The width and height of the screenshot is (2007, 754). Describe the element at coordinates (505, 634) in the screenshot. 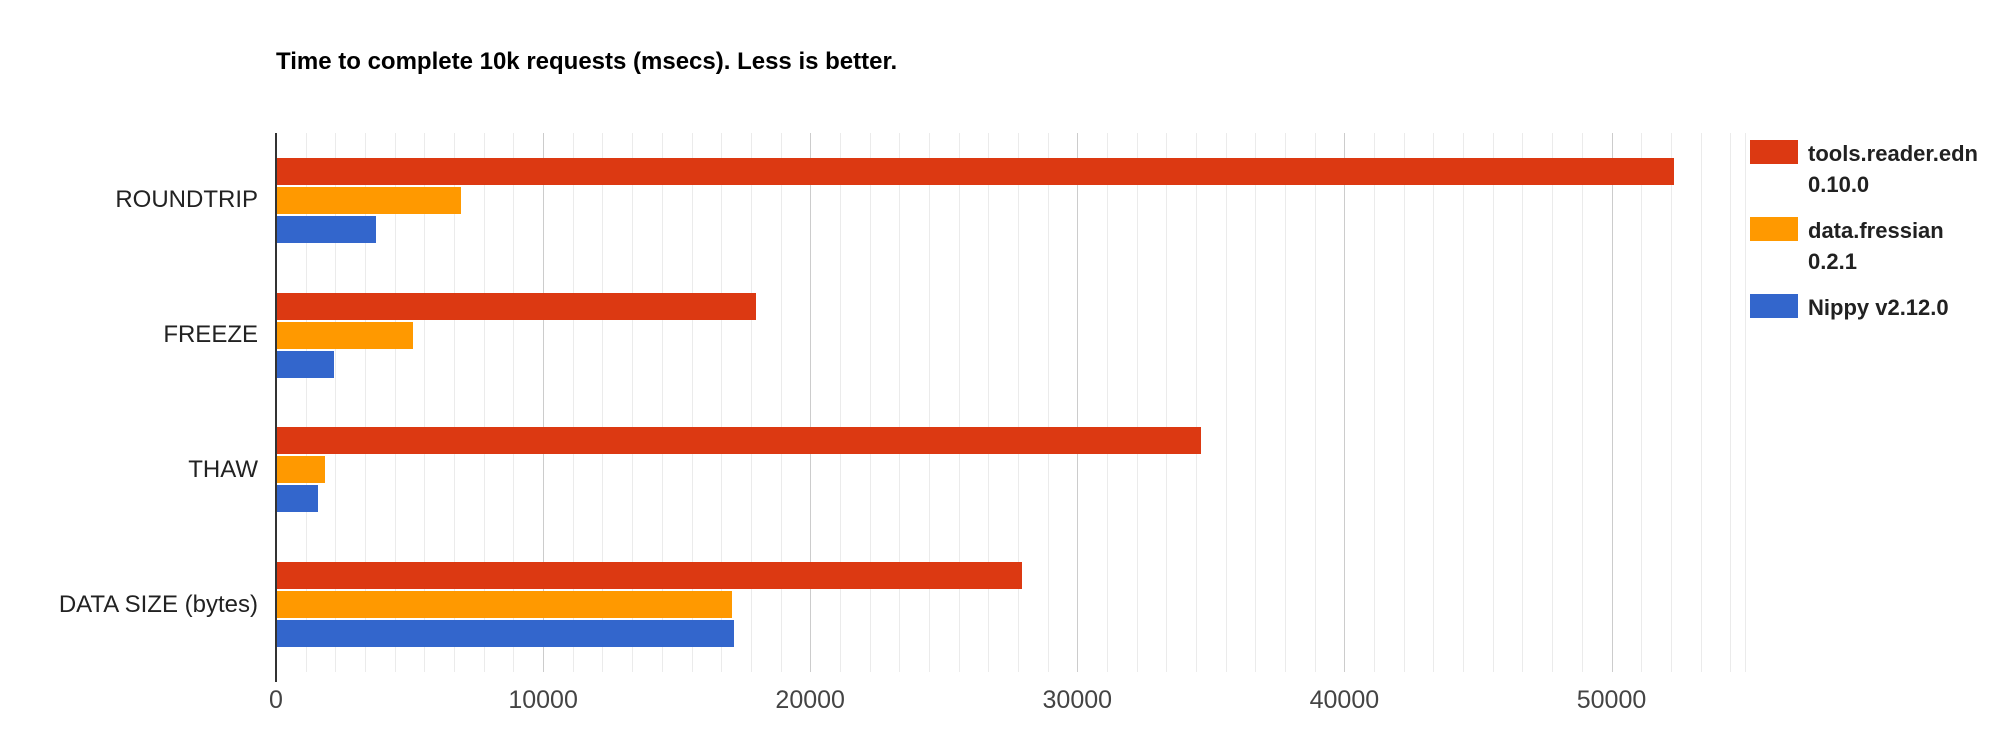

I see `bar-nippy-v2-12-0-data-size-bytes` at that location.